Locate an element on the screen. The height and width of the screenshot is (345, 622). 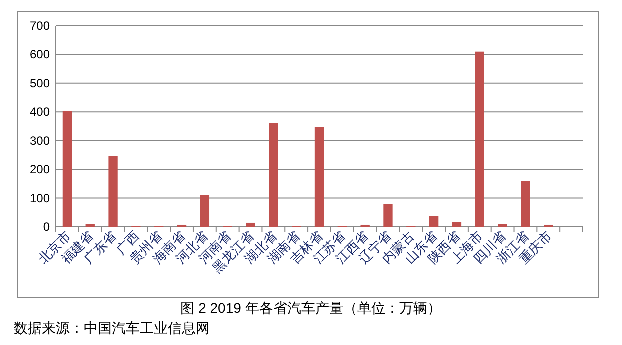
y-tick-label: 100 is located at coordinates (40, 198).